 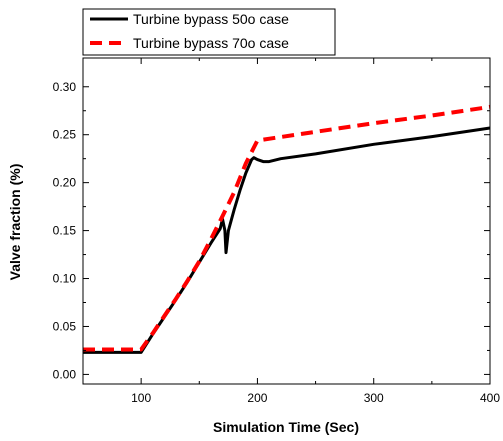 I want to click on y-axis-title: Valve fraction (%), so click(x=15, y=222).